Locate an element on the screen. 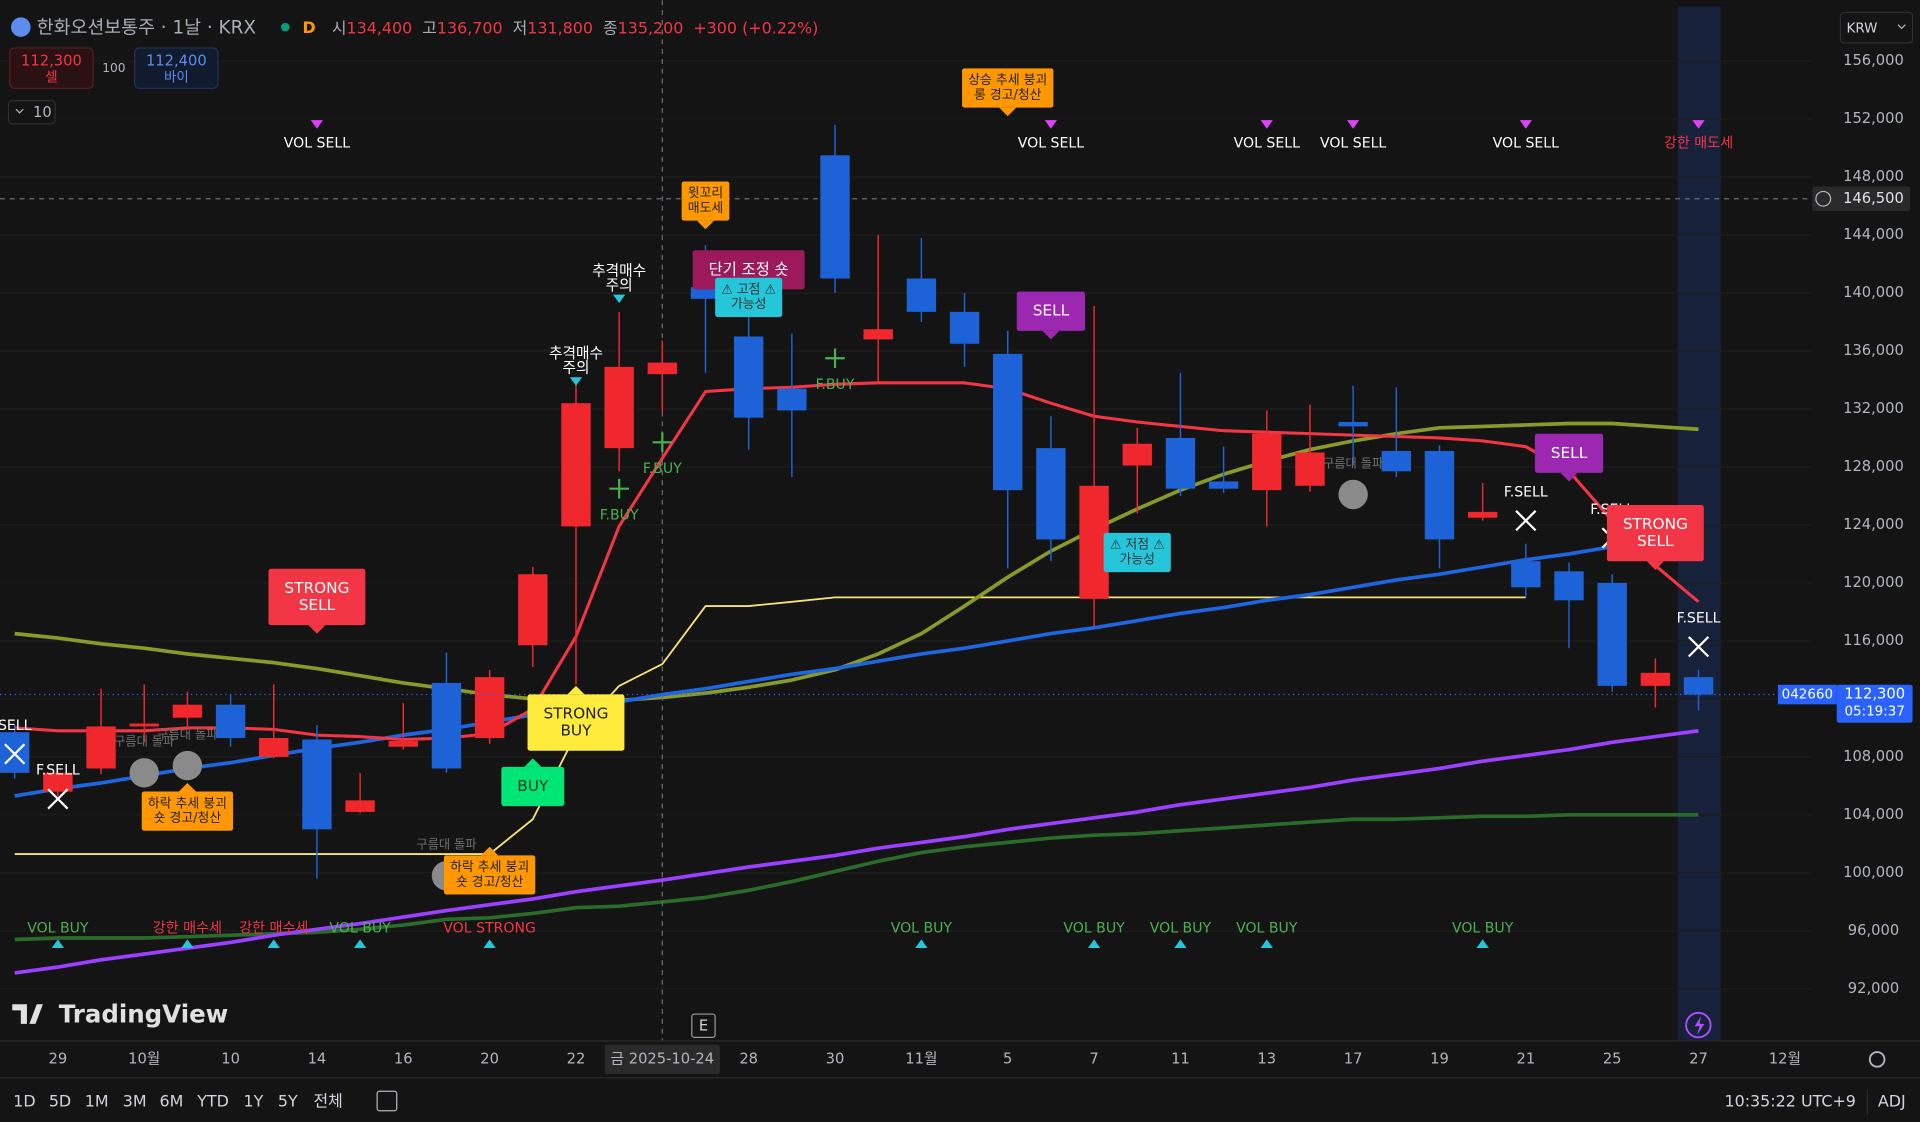  range-button: 5Y is located at coordinates (288, 1101).